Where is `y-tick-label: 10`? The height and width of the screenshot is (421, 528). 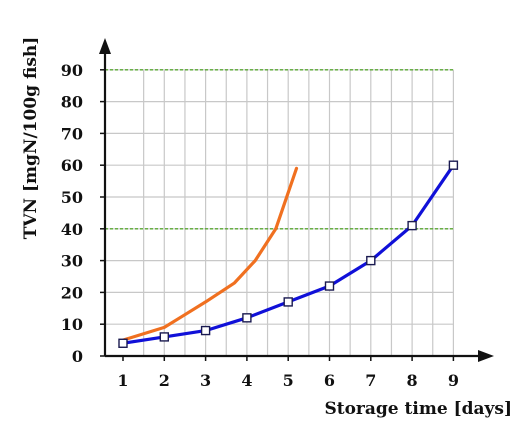
y-tick-label: 10 is located at coordinates (72, 324).